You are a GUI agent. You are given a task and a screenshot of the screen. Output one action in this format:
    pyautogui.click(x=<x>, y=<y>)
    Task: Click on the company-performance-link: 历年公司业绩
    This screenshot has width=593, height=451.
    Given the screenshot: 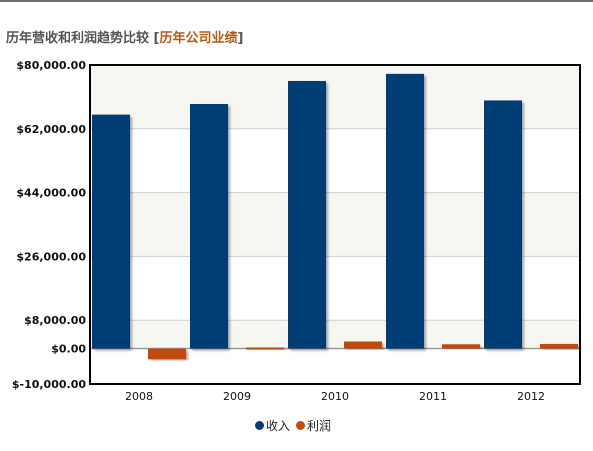 What is the action you would take?
    pyautogui.click(x=198, y=38)
    